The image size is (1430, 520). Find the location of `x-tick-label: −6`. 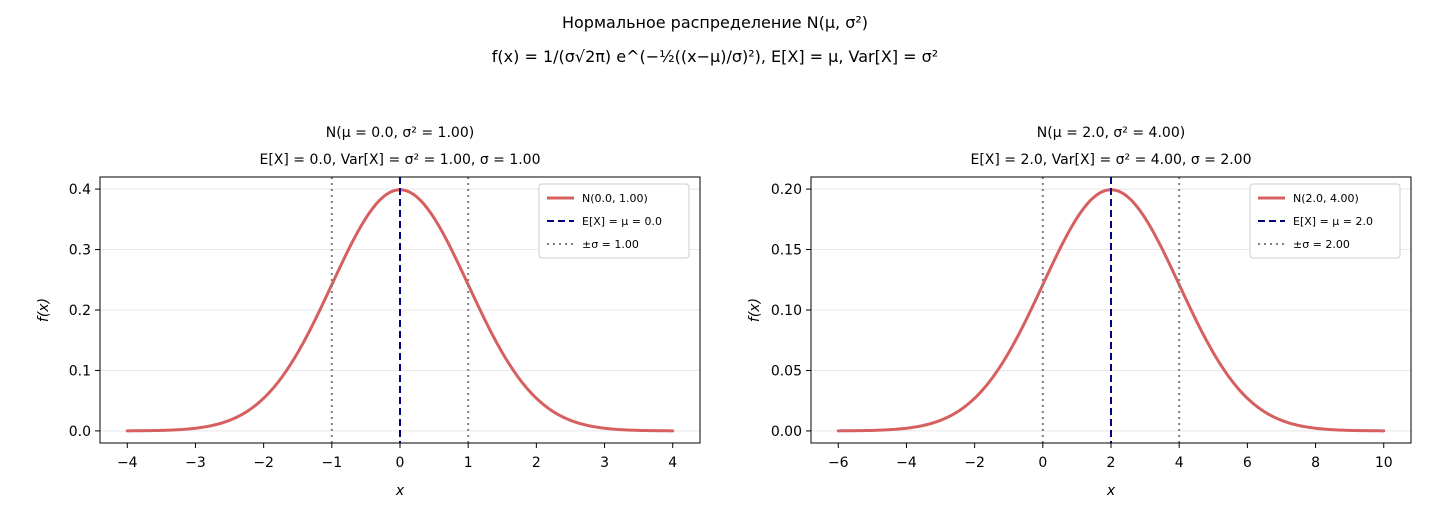

x-tick-label: −6 is located at coordinates (838, 463).